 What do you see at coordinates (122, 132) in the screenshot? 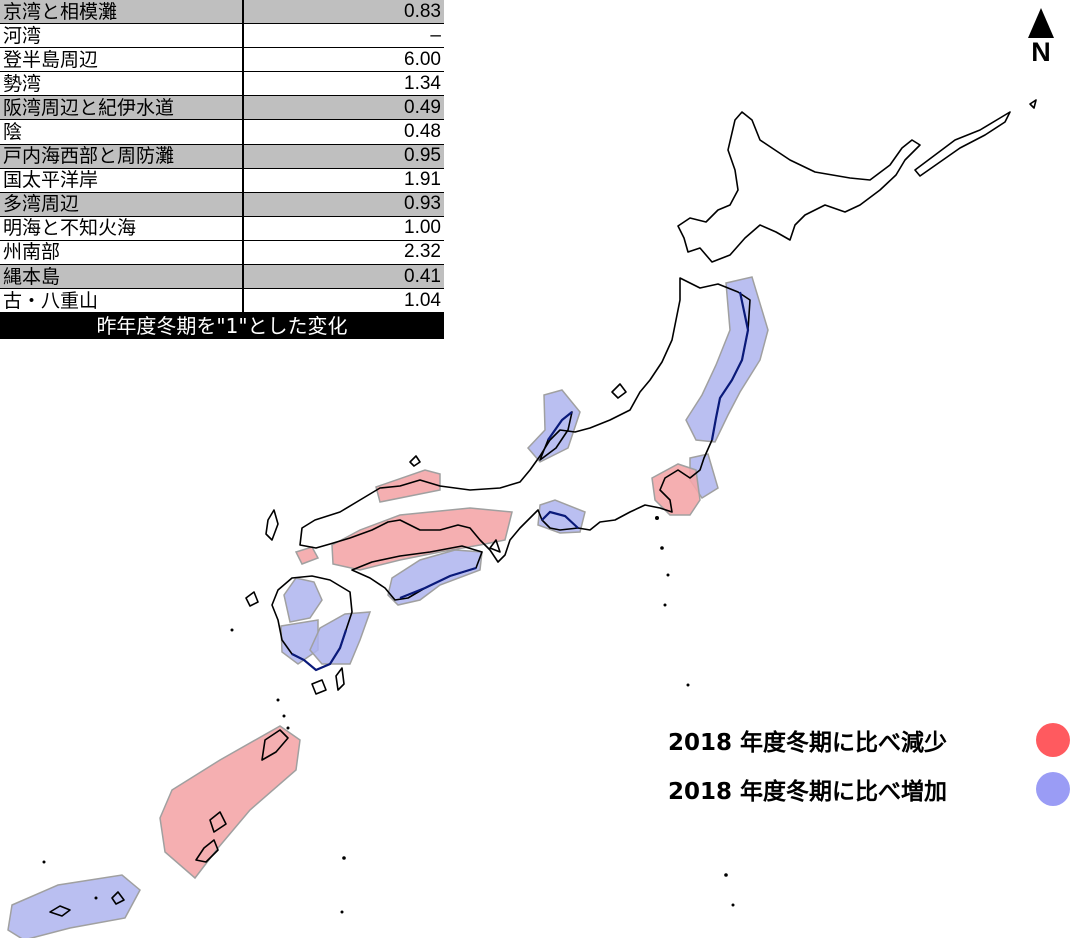
I see `region-name-cell: 陰` at bounding box center [122, 132].